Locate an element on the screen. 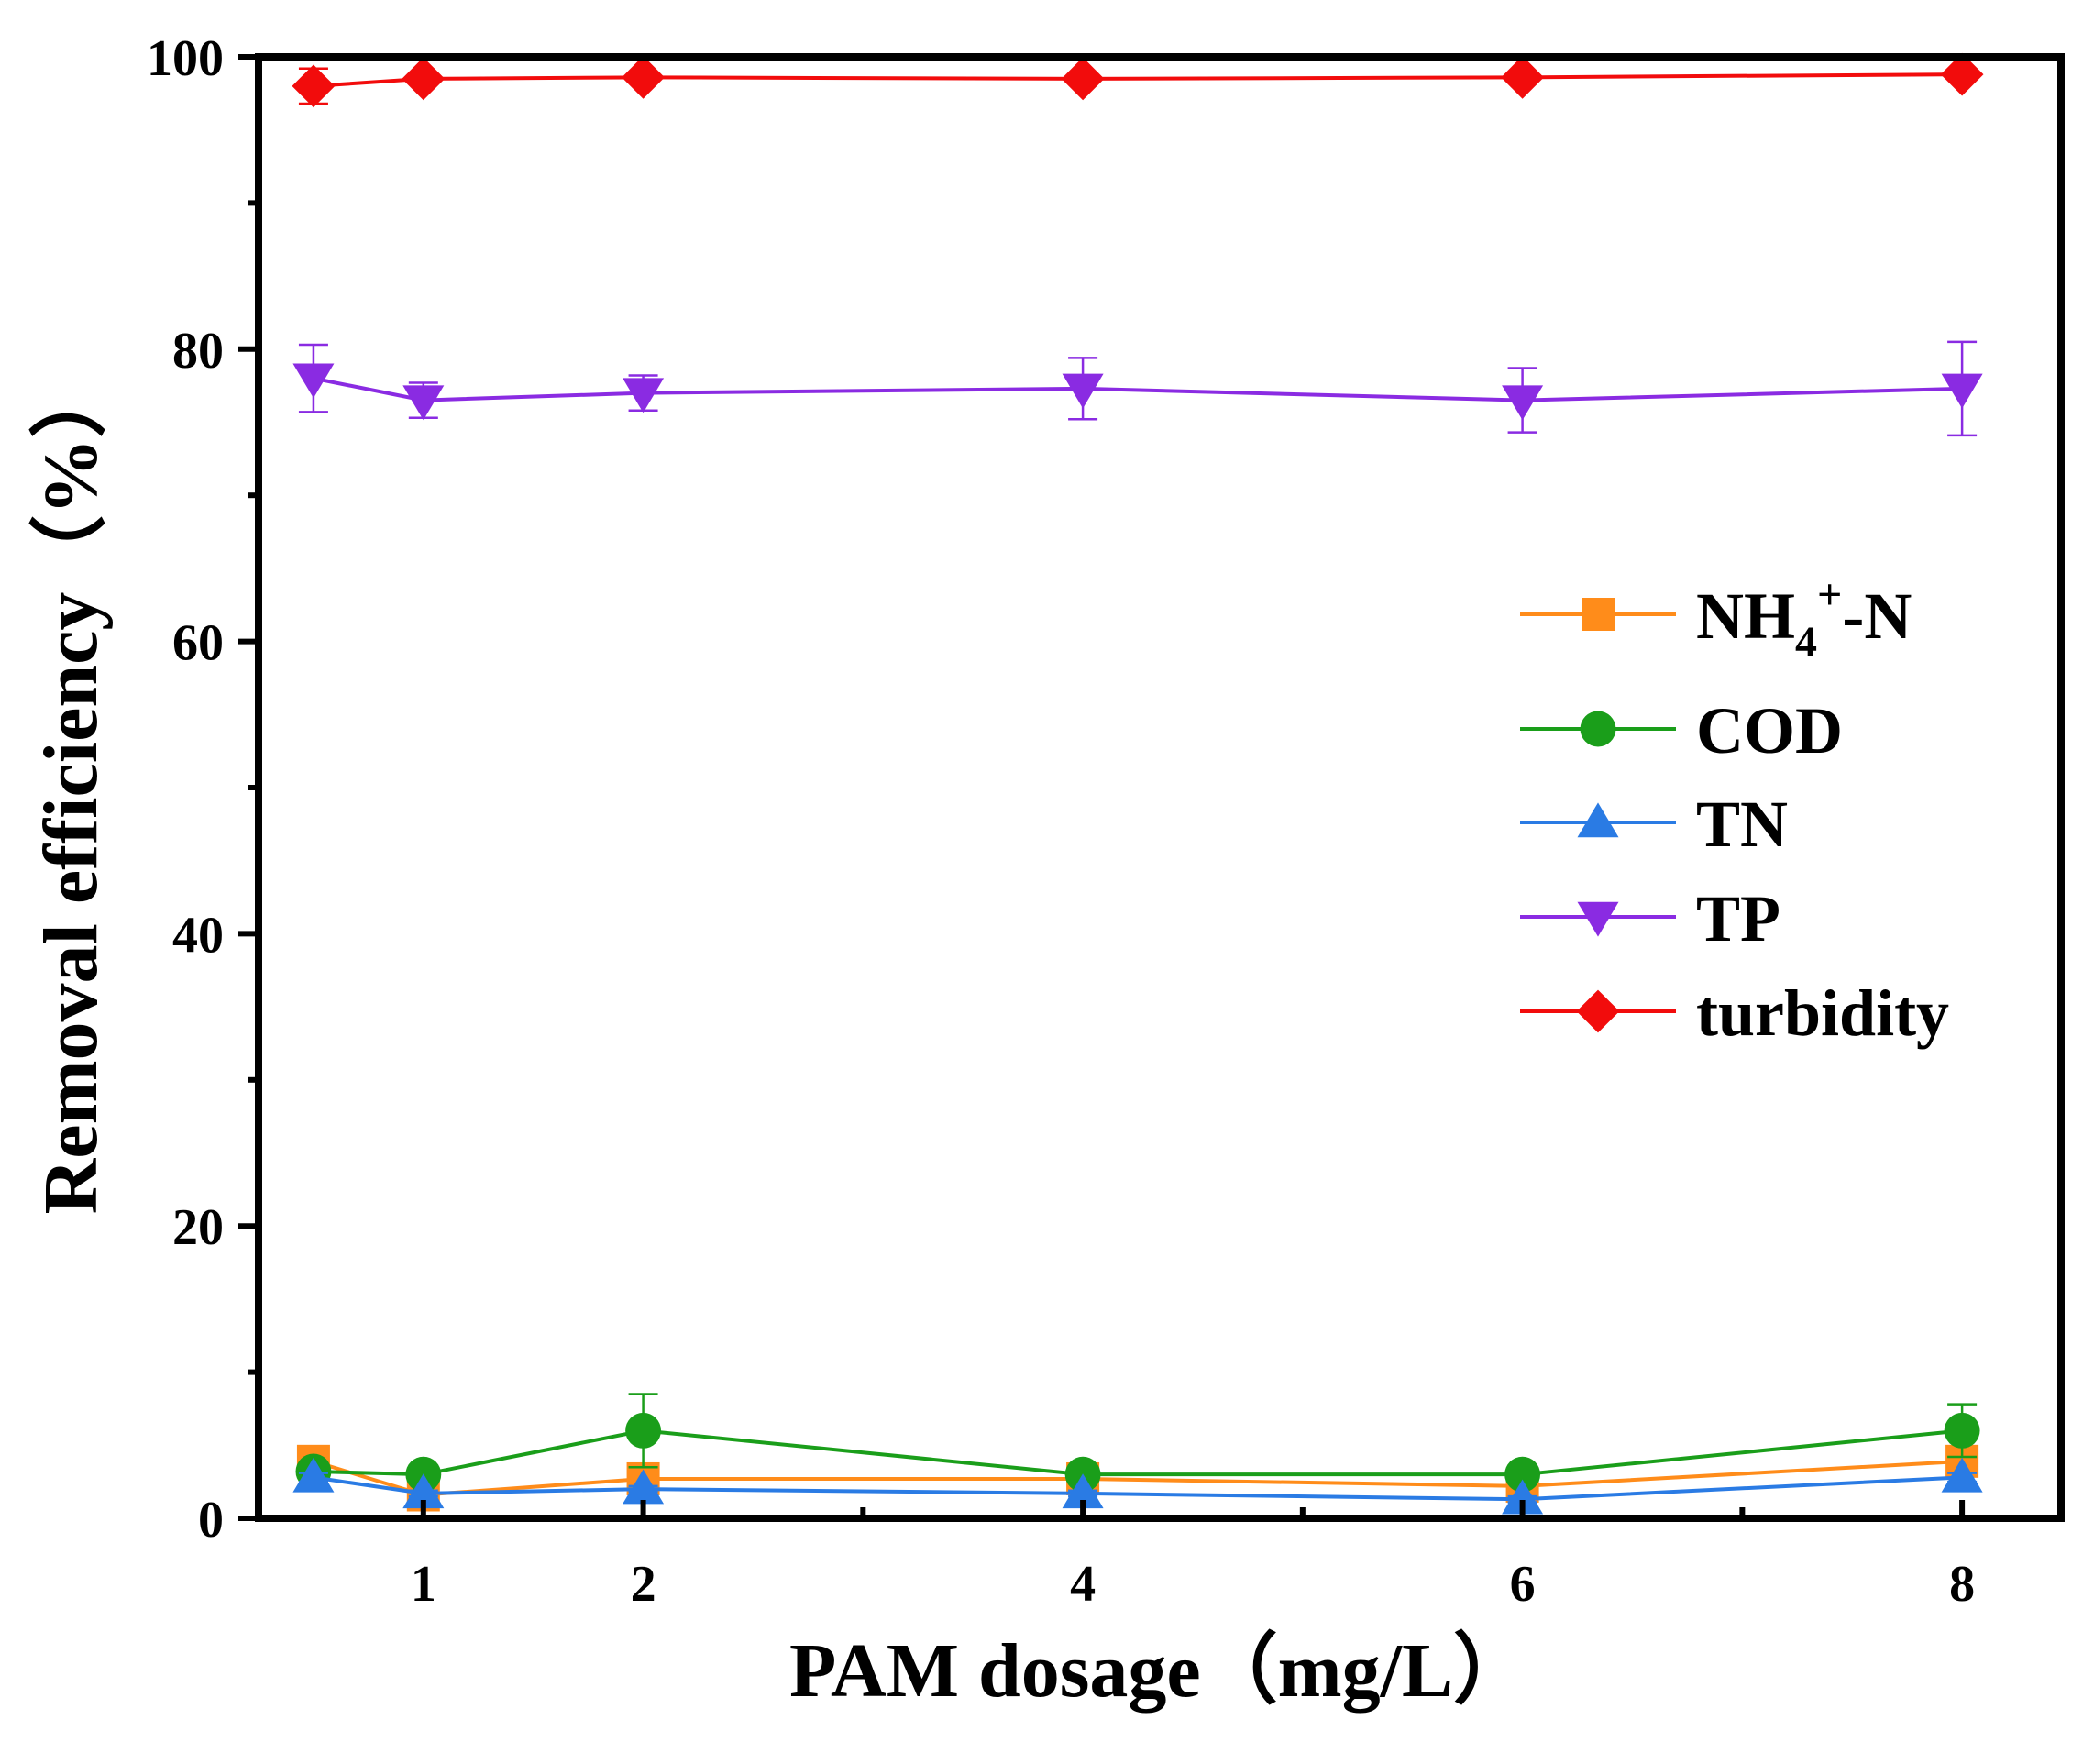 The width and height of the screenshot is (2094, 1764). legend-label: TN is located at coordinates (1742, 824).